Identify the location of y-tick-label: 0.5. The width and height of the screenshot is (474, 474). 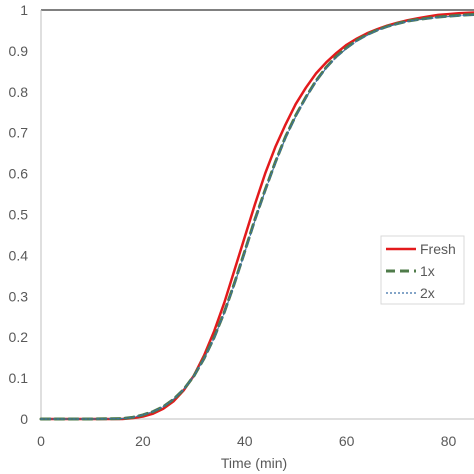
(19, 215).